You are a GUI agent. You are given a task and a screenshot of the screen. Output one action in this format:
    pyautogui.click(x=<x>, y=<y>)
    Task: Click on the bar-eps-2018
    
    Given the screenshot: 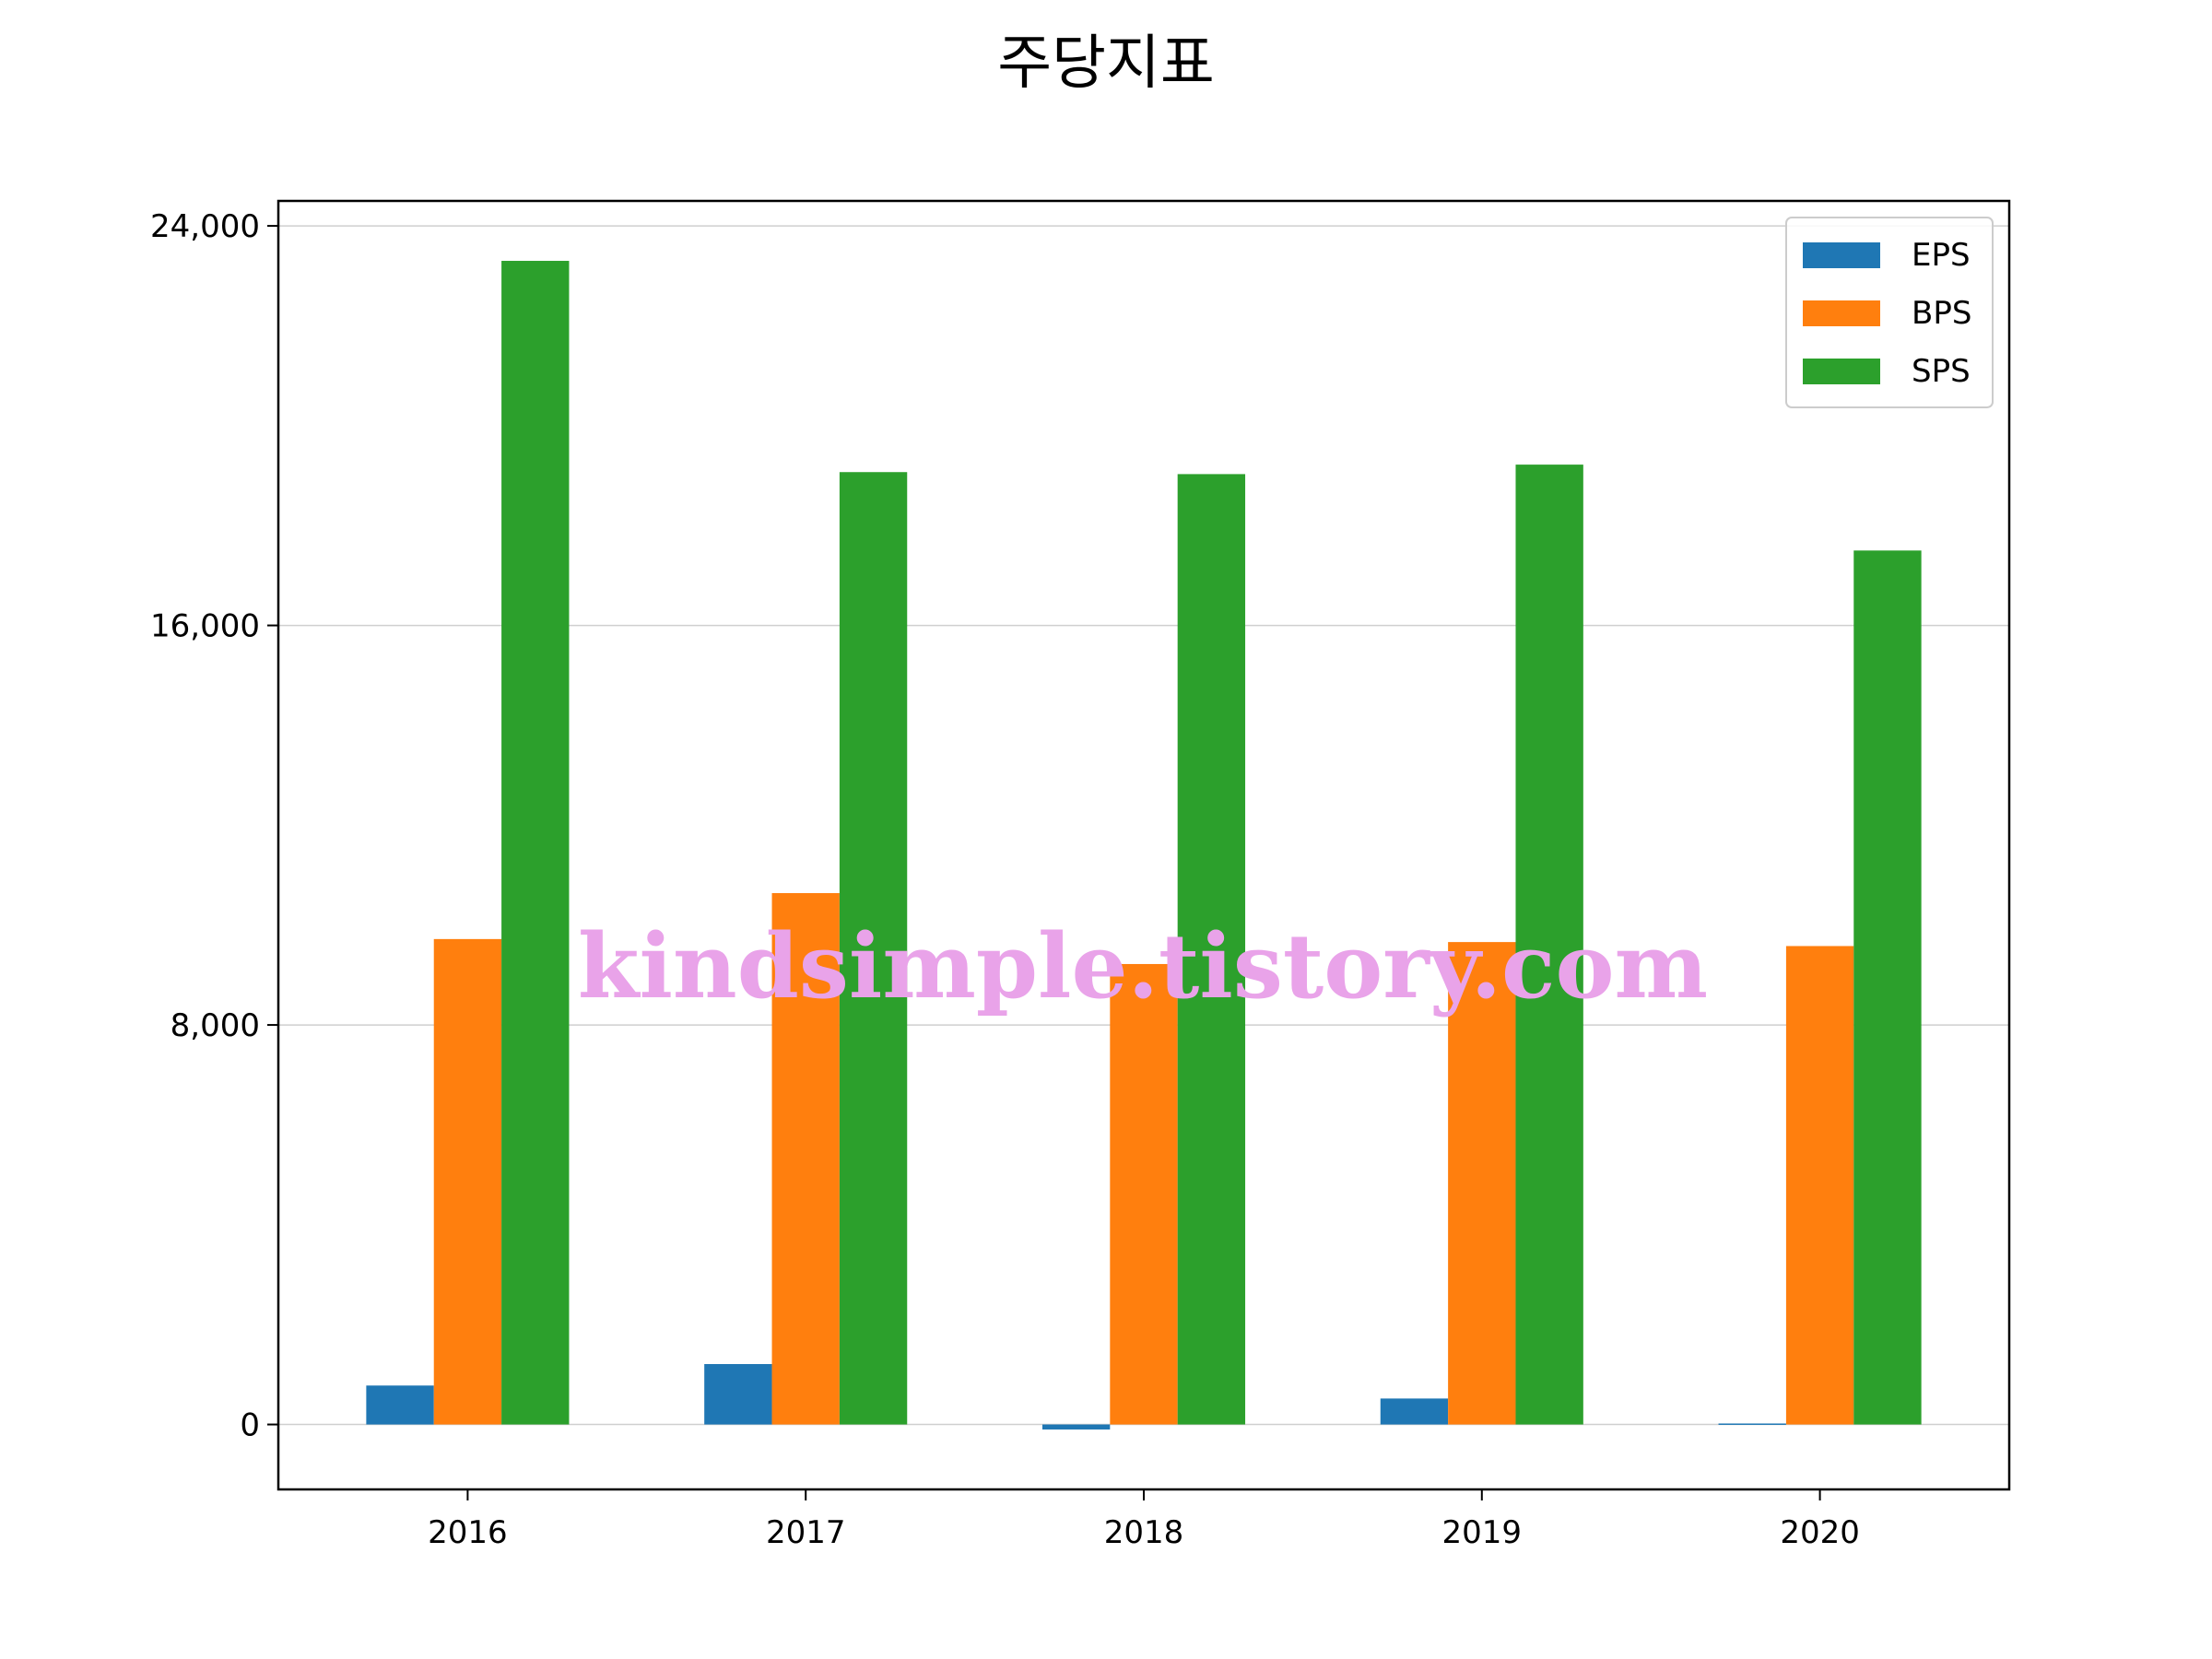 What is the action you would take?
    pyautogui.click(x=1076, y=1427)
    